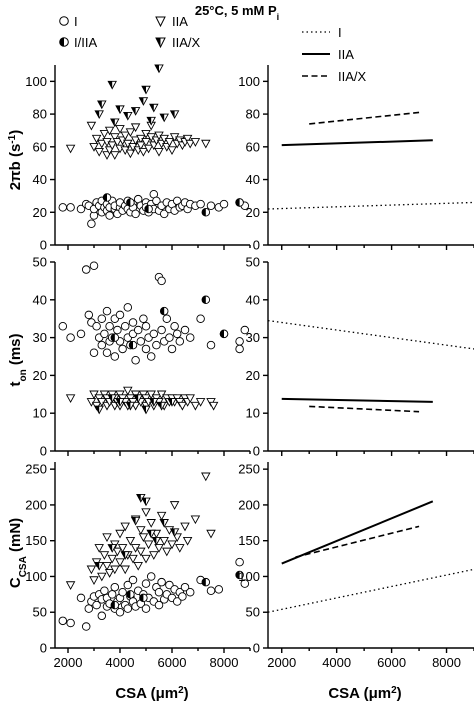 This screenshot has height=707, width=474. What do you see at coordinates (253, 146) in the screenshot?
I see `y-tick-label: 60` at bounding box center [253, 146].